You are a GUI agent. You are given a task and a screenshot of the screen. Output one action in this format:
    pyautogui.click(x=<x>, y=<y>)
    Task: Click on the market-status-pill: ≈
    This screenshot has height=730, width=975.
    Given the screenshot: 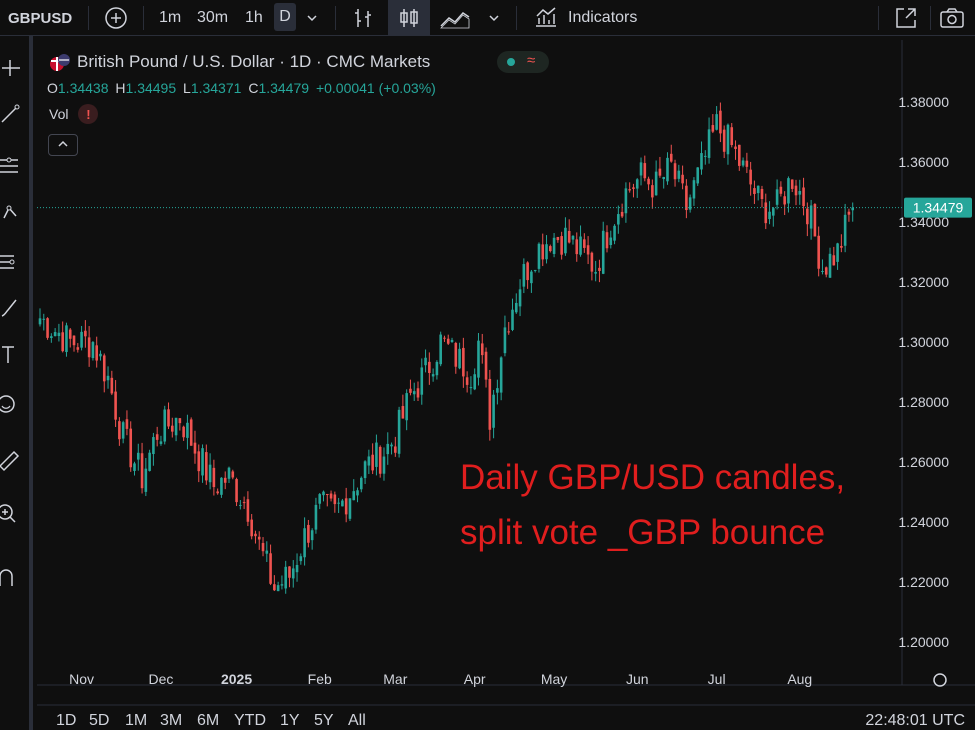 What is the action you would take?
    pyautogui.click(x=523, y=62)
    